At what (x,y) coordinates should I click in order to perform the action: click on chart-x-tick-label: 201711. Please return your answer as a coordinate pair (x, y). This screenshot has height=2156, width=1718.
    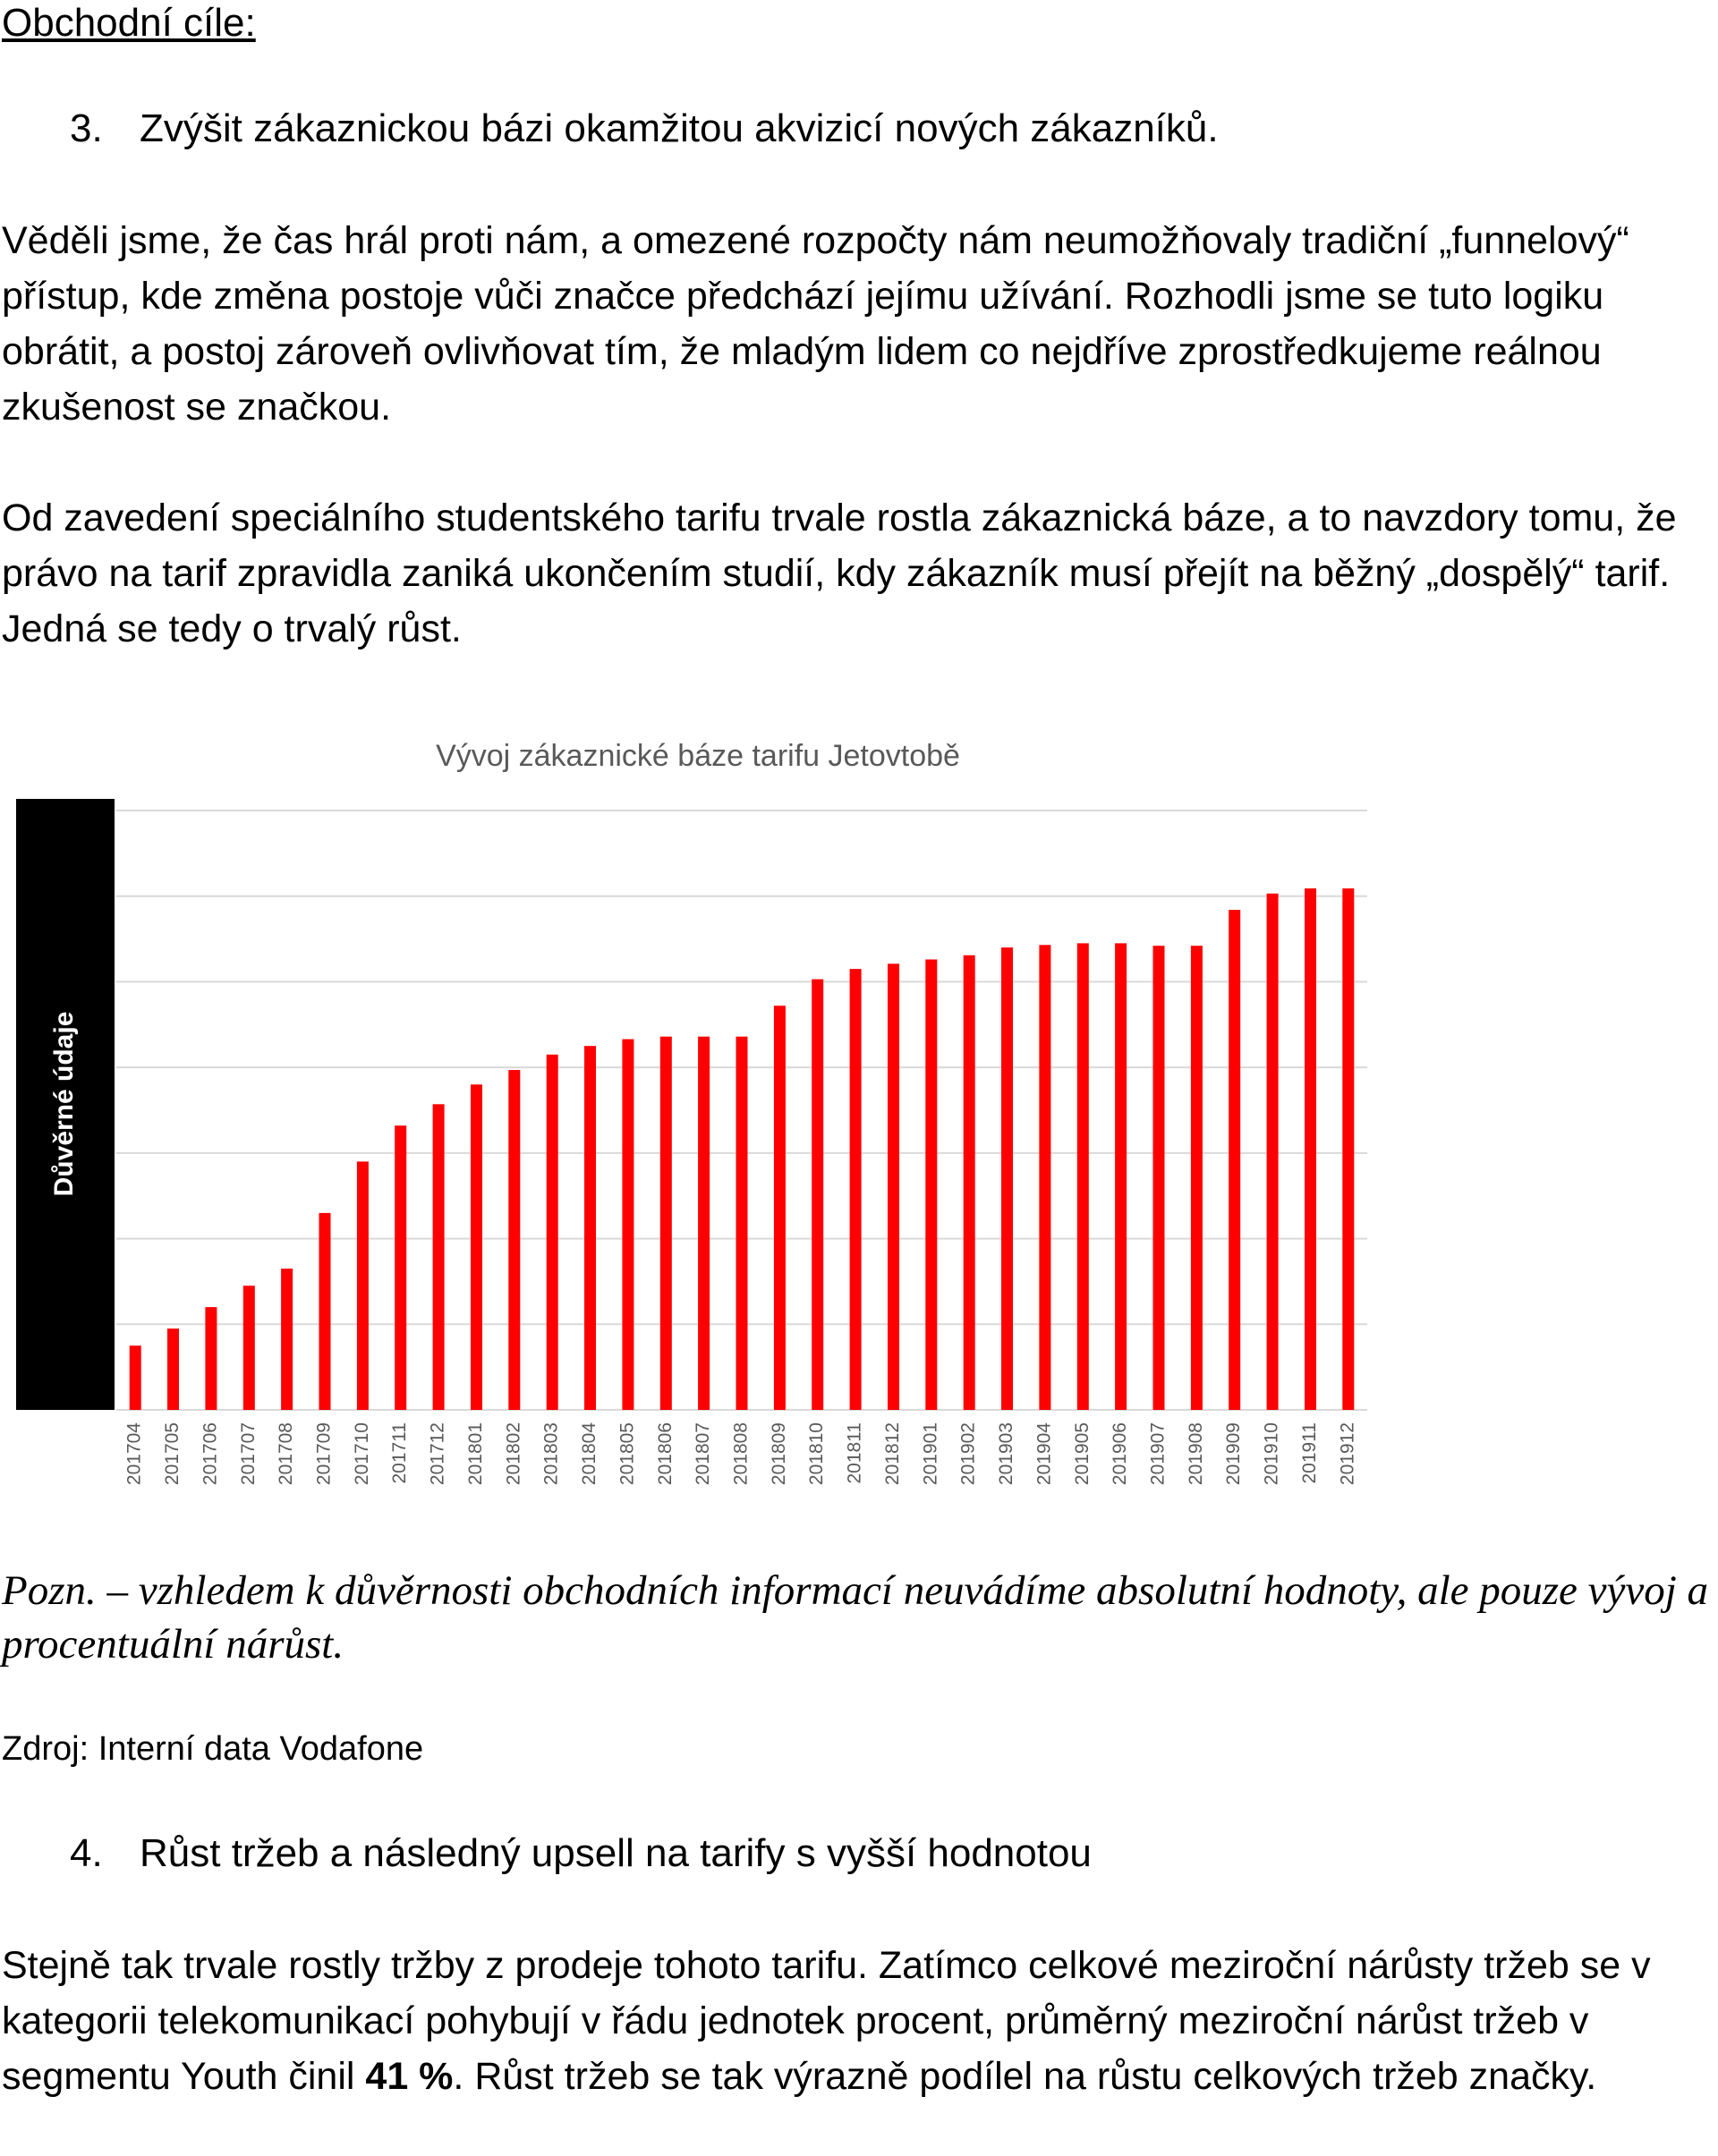
    Looking at the image, I should click on (399, 1453).